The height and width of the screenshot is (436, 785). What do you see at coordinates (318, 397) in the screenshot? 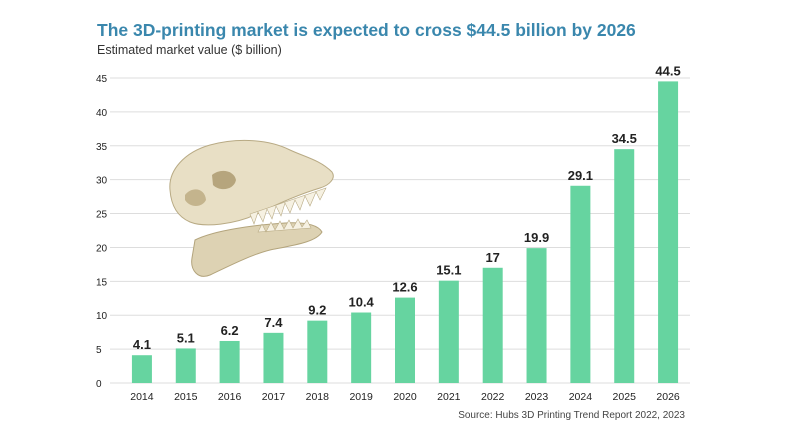
I see `x-tick-label: 2018` at bounding box center [318, 397].